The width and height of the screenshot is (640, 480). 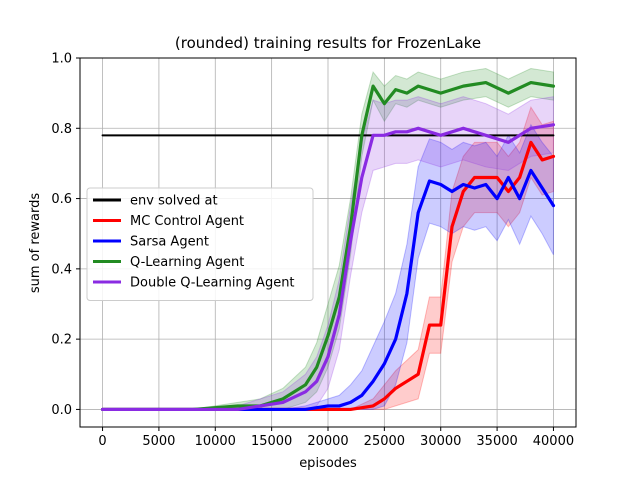 What do you see at coordinates (61, 59) in the screenshot?
I see `y-tick-label: 1.0` at bounding box center [61, 59].